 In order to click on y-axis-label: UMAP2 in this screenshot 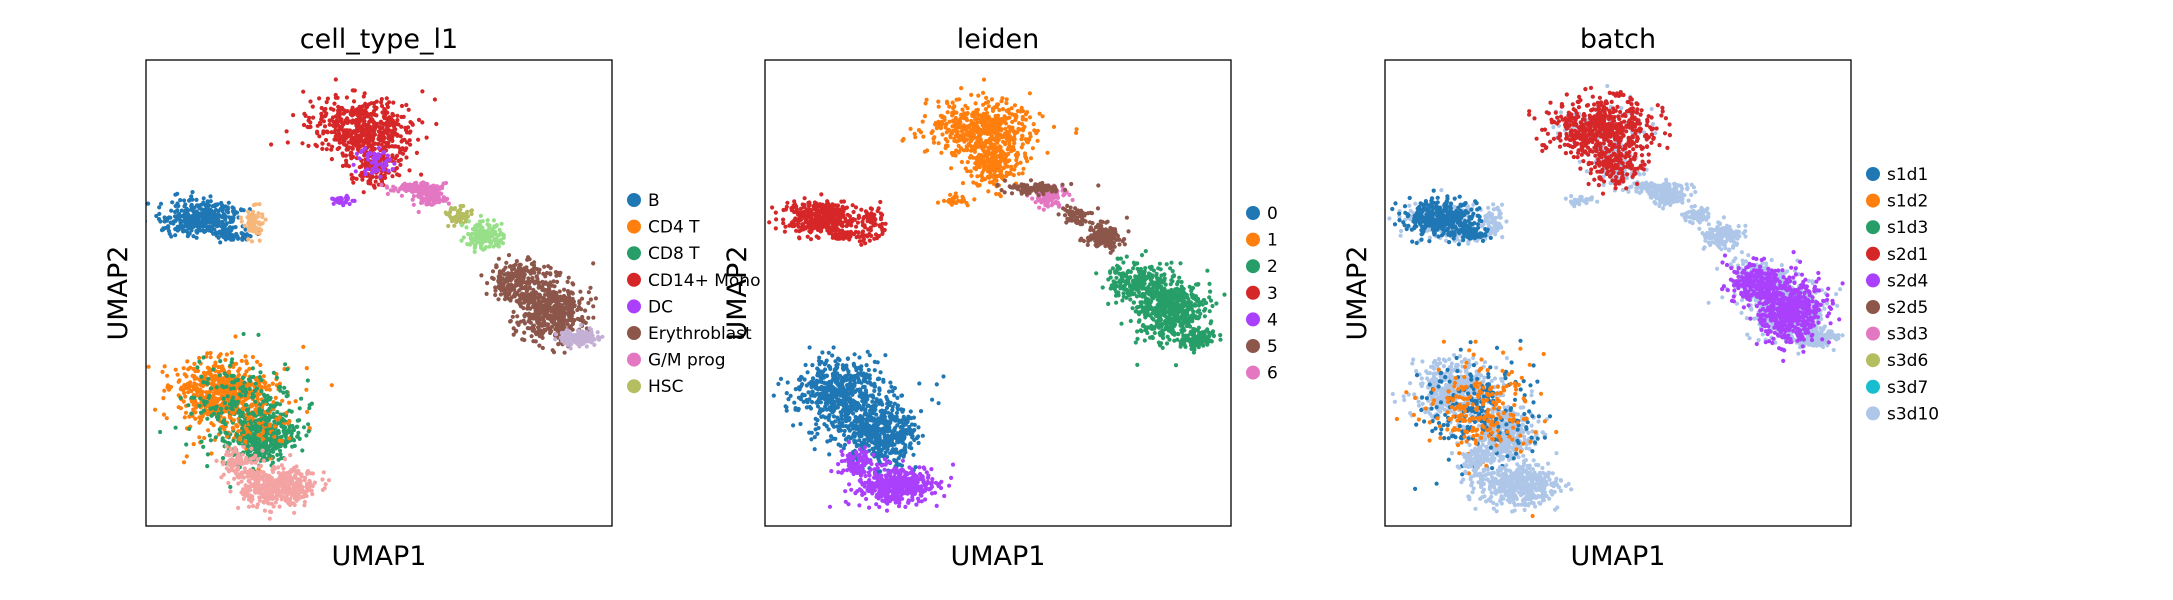, I will do `click(118, 293)`.